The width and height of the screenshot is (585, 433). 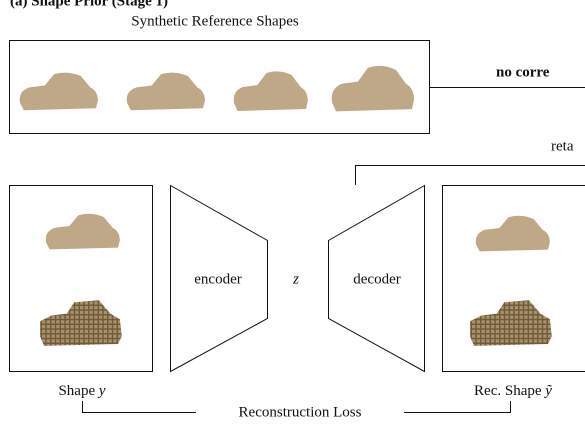 I want to click on loss-line-right, so click(x=457, y=407).